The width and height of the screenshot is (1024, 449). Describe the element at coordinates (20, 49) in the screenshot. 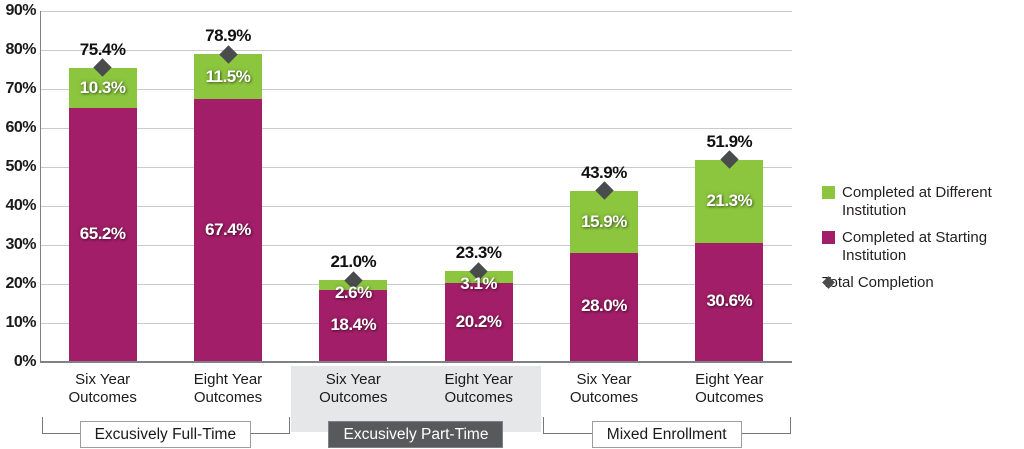

I see `y-axis-tick-label: 80%` at that location.